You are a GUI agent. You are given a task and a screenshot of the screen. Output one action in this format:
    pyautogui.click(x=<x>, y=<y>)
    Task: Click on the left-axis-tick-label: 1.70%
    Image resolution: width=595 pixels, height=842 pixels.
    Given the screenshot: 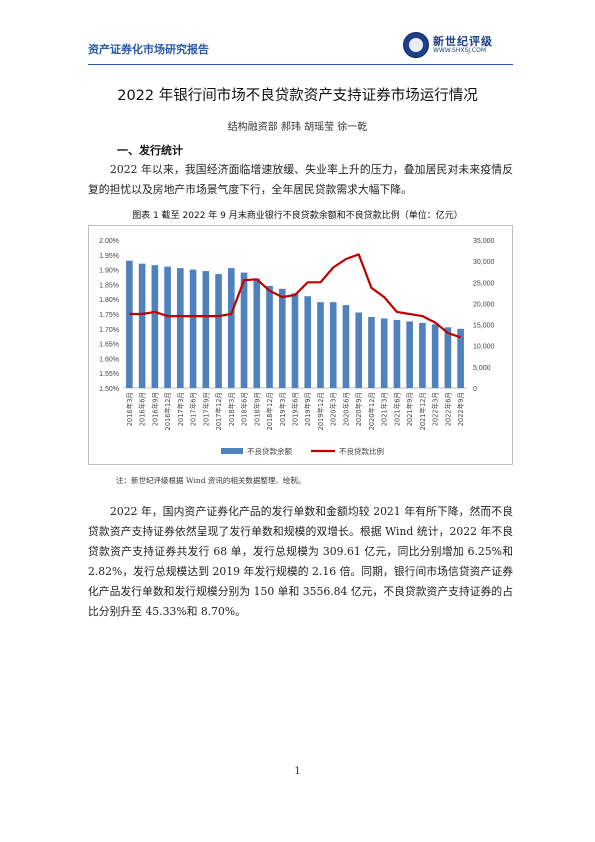 What is the action you would take?
    pyautogui.click(x=109, y=330)
    